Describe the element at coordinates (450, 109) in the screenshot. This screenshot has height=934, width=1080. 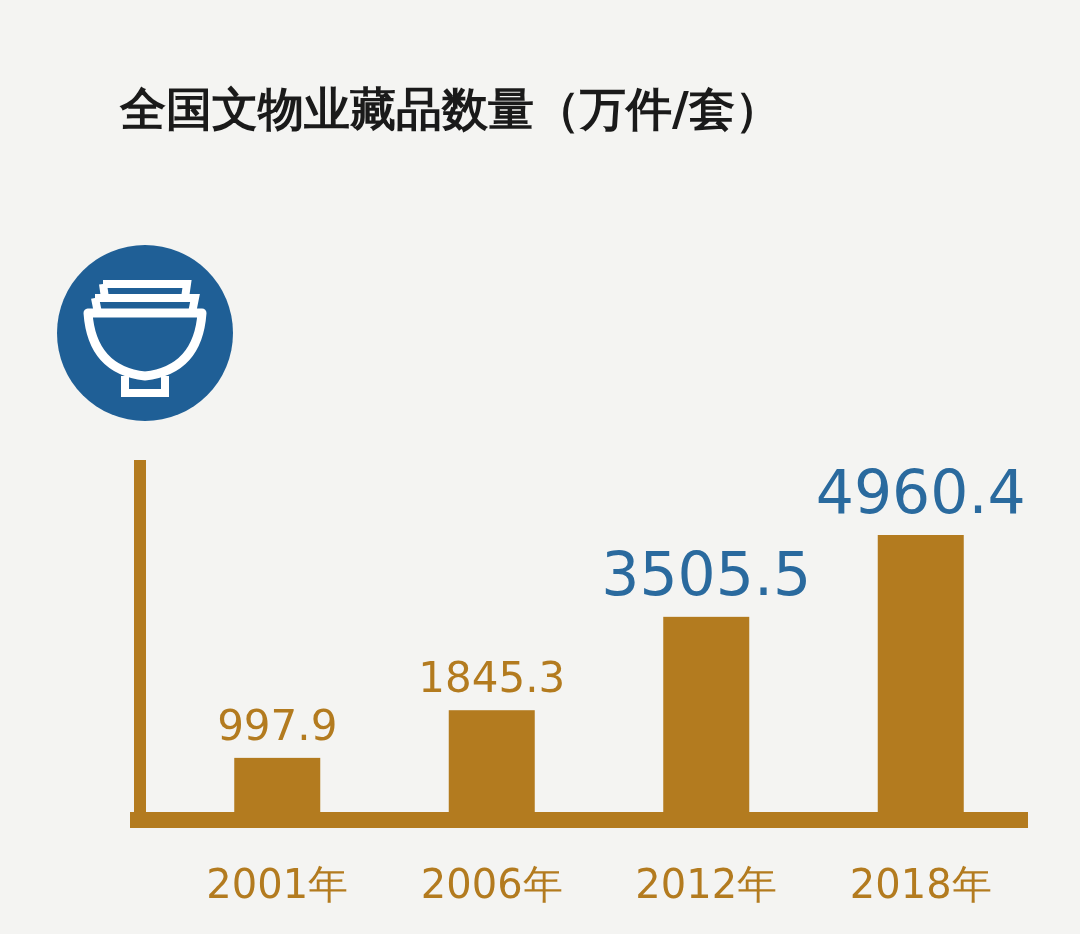
I see `chart-title: 全国文物业藏品数量（万件/套）` at that location.